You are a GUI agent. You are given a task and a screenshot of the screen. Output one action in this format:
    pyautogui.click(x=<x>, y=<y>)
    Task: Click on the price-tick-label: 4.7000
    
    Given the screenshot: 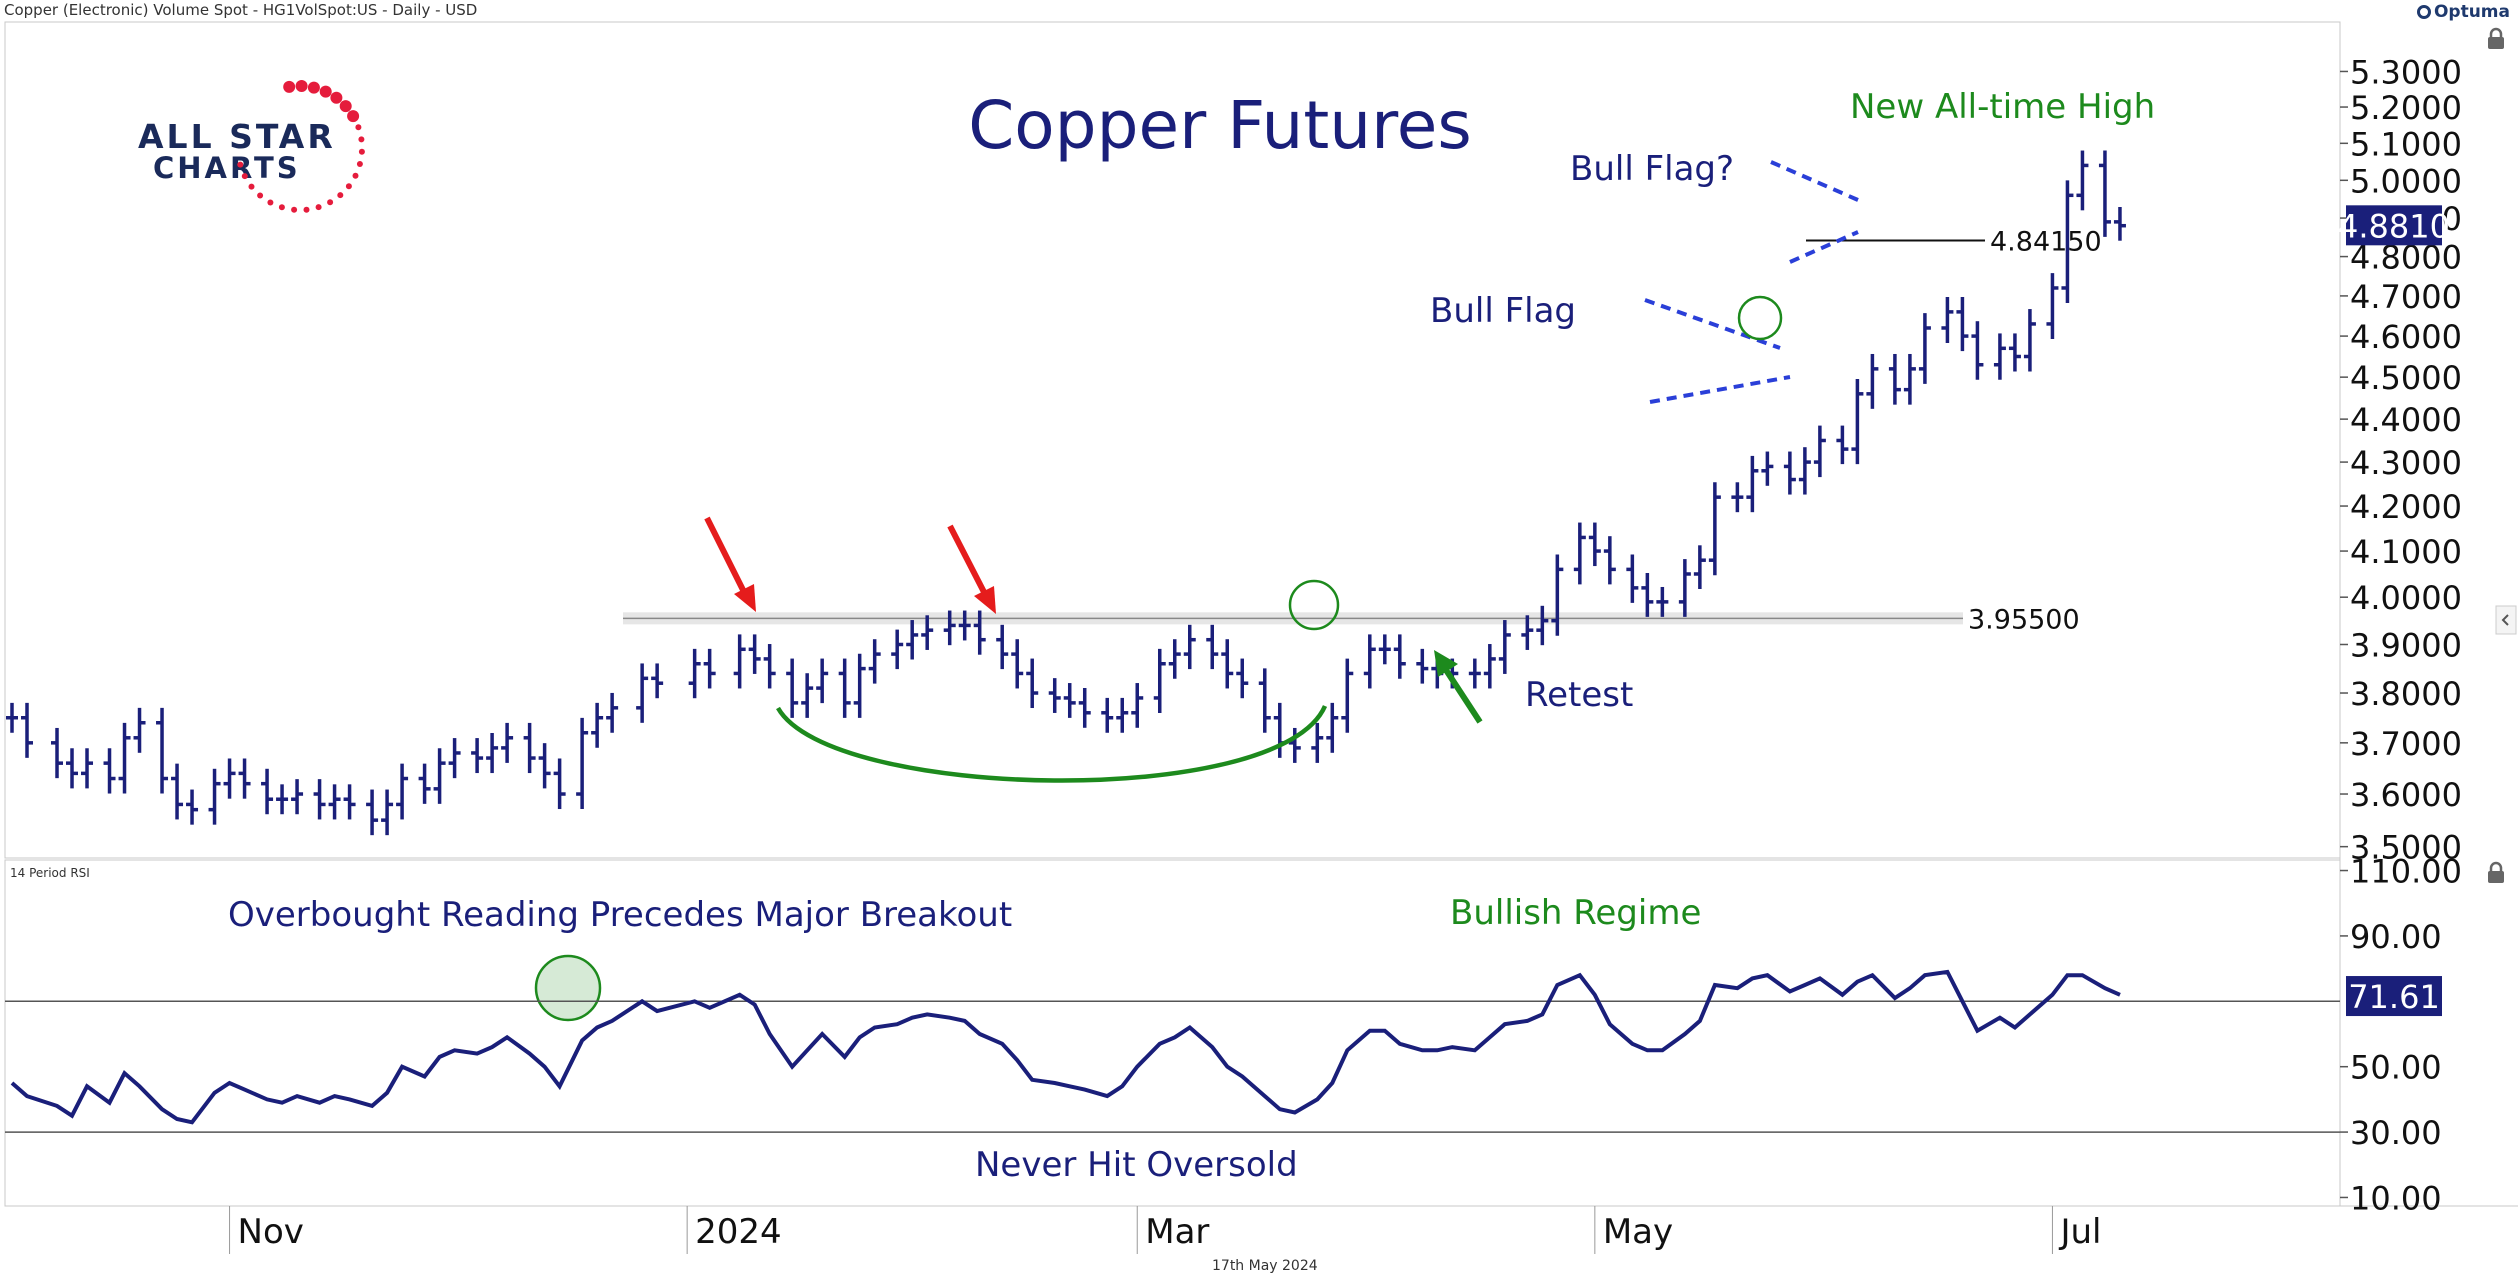 What is the action you would take?
    pyautogui.click(x=2406, y=297)
    